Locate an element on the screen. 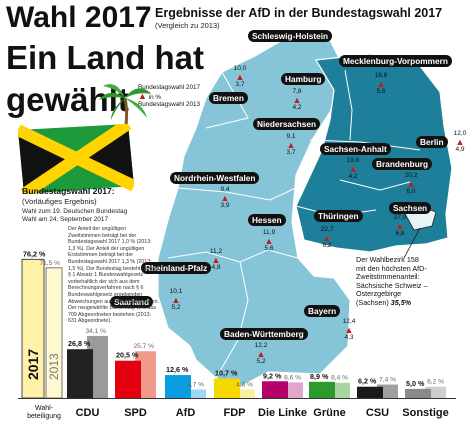  bar-2017-gr-ne is located at coordinates (322, 389).